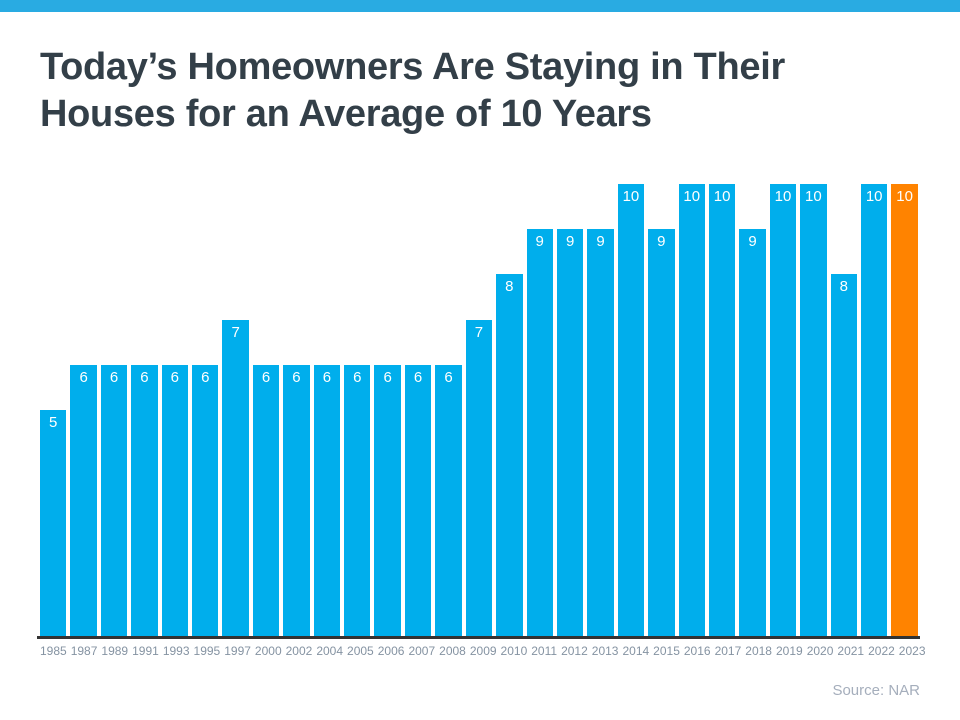 Image resolution: width=960 pixels, height=720 pixels. I want to click on x-axis-line, so click(478, 637).